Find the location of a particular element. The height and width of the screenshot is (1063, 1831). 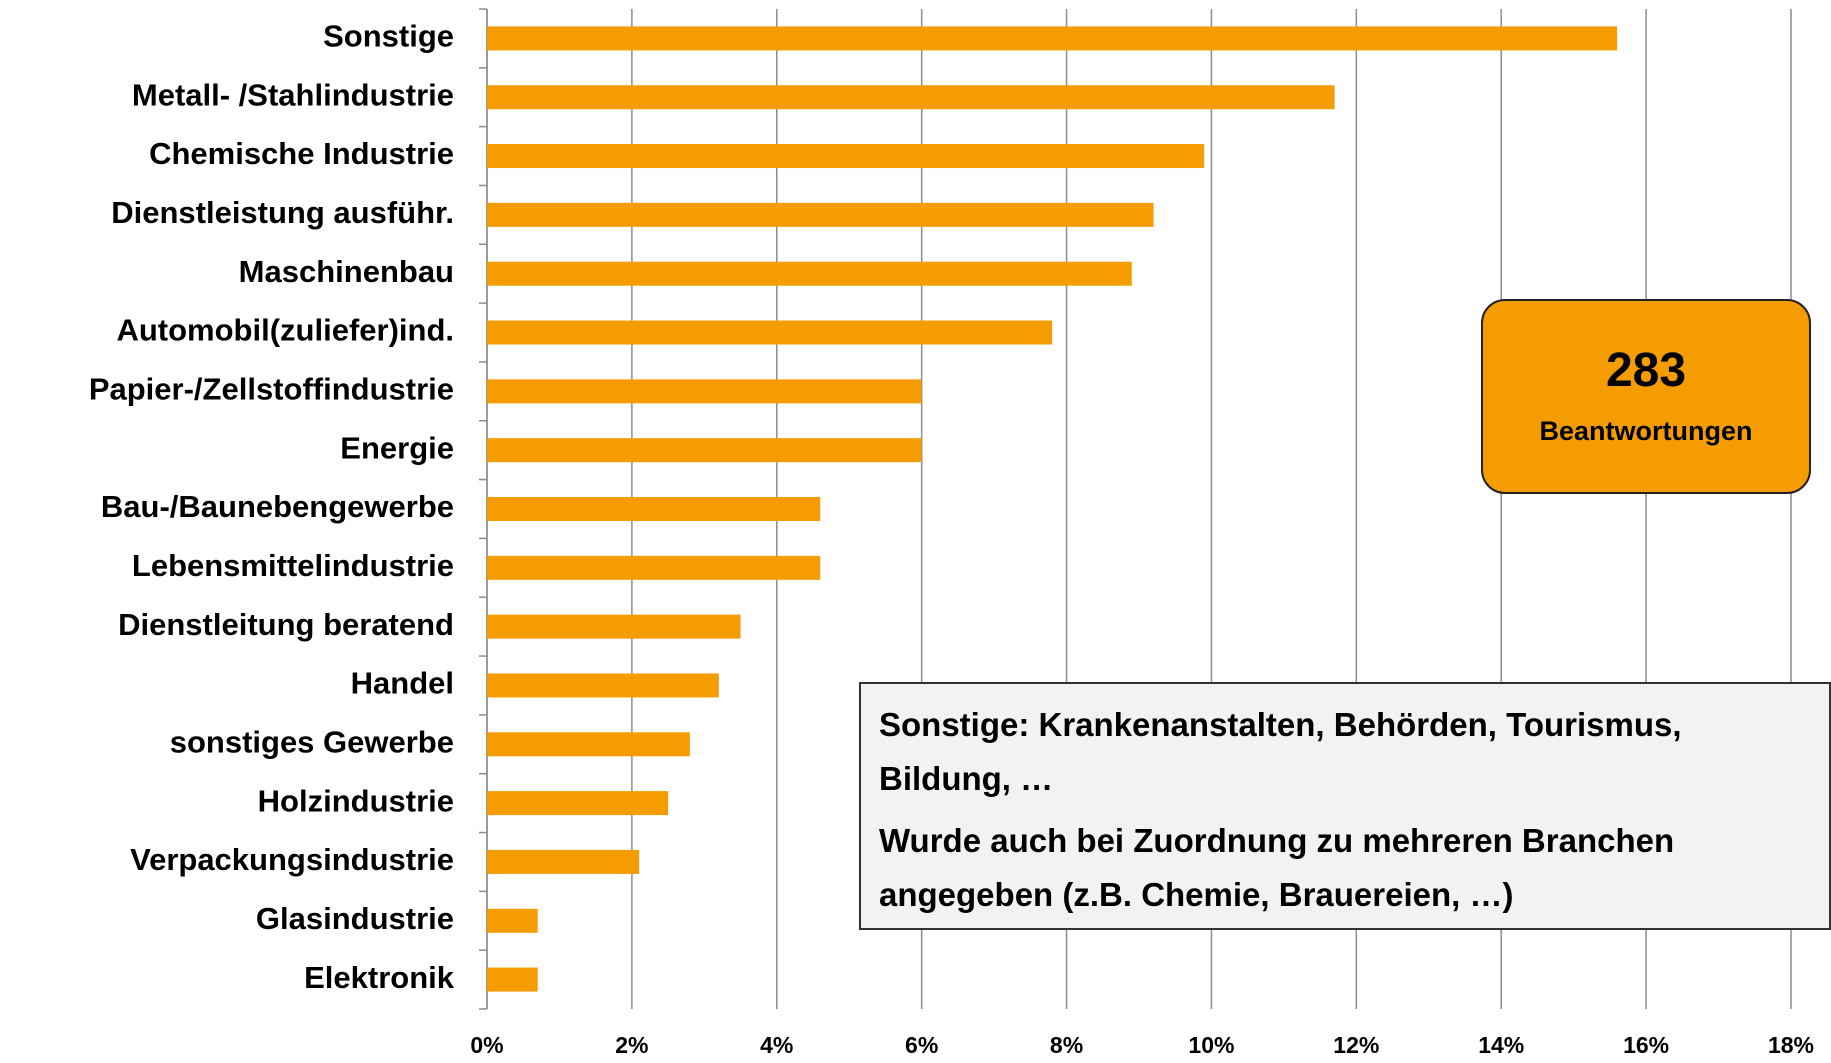

y-tick-label: Maschinenbau is located at coordinates (346, 271).